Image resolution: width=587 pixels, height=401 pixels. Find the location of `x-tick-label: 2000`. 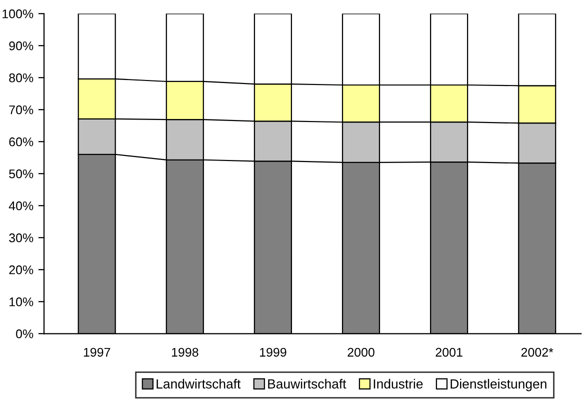

x-tick-label: 2000 is located at coordinates (361, 352).